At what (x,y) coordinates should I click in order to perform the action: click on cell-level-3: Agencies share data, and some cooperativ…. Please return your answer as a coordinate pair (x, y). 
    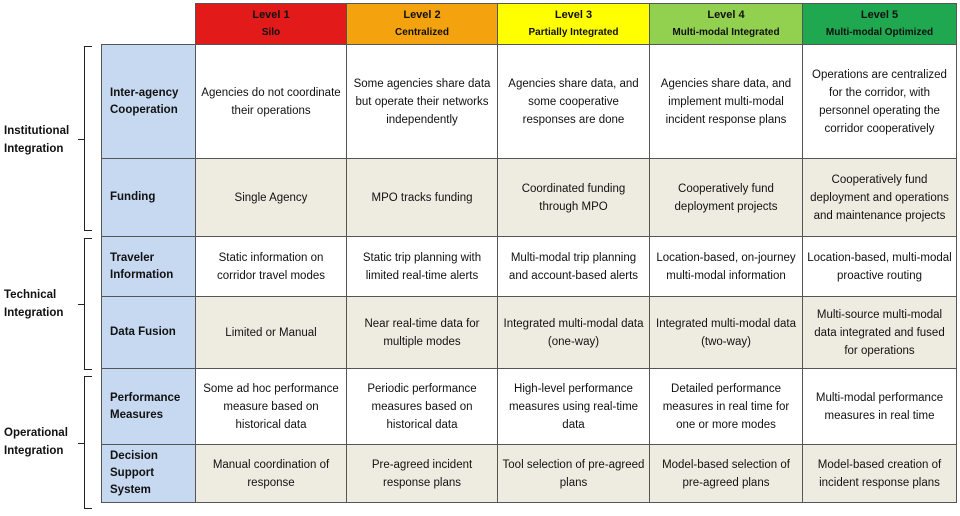
    Looking at the image, I should click on (573, 101).